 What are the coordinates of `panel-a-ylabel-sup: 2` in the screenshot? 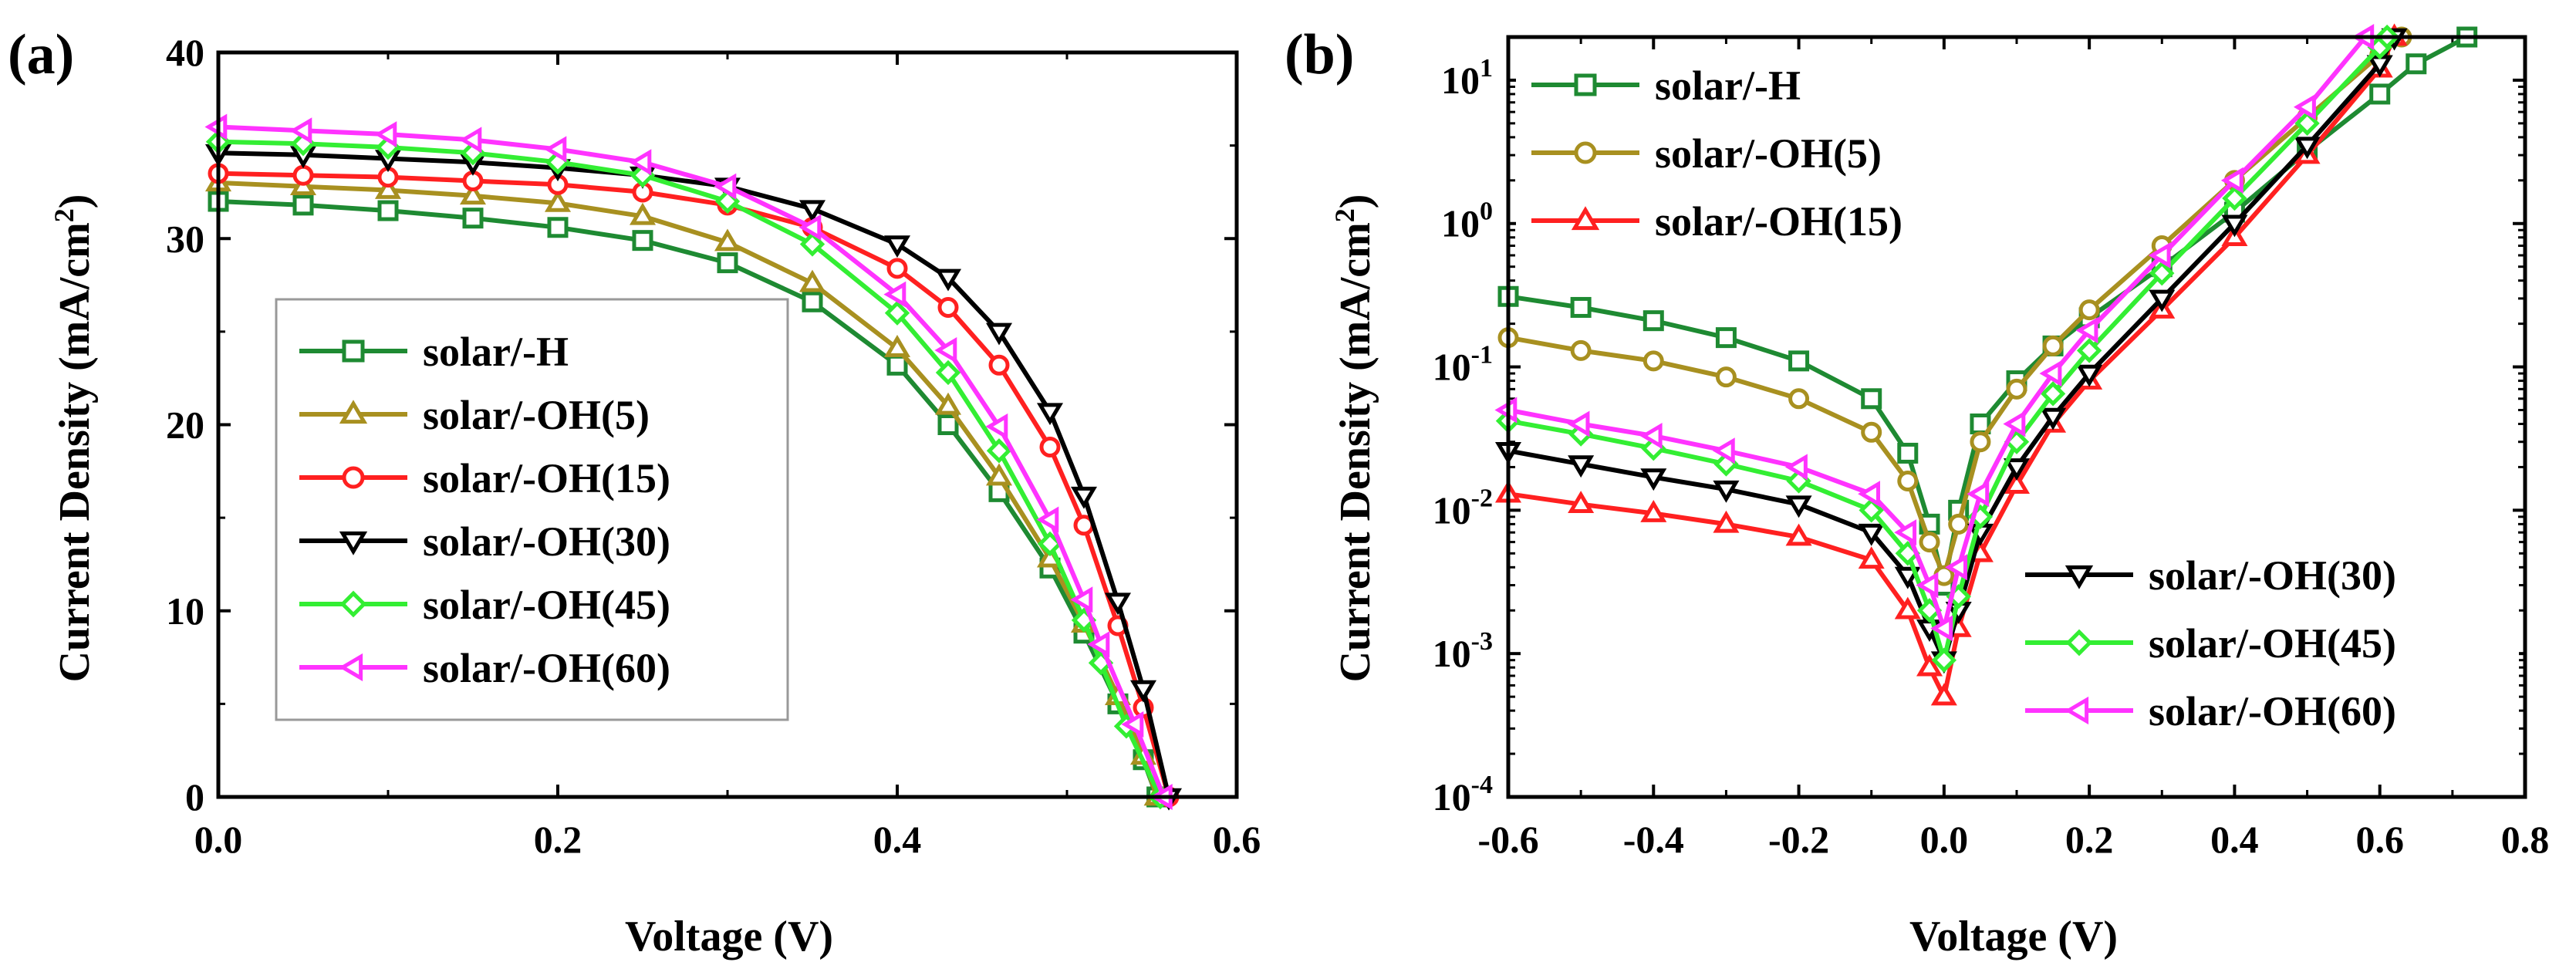 It's located at (64, 215).